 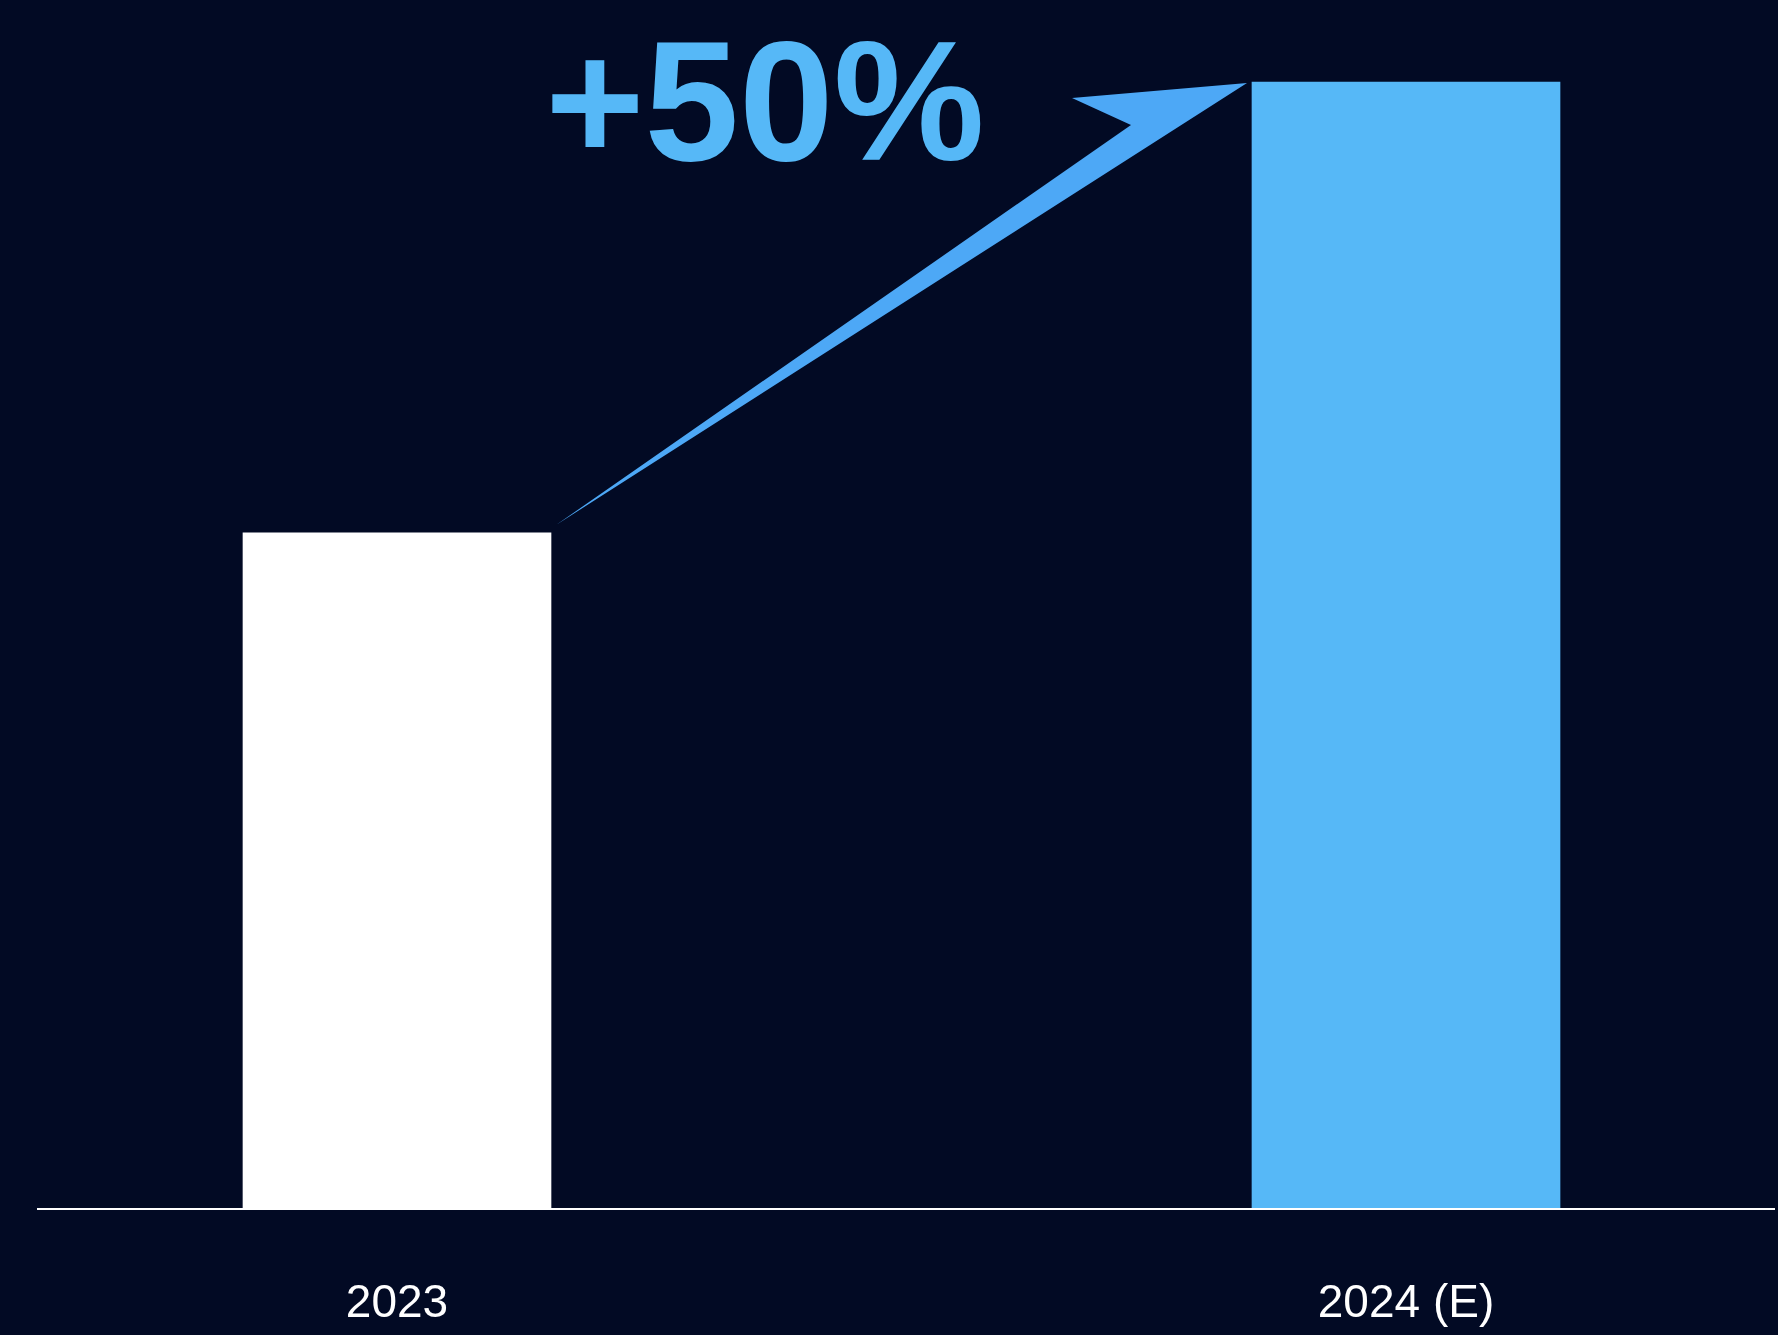 I want to click on x-tick-label: 2023, so click(x=397, y=1301).